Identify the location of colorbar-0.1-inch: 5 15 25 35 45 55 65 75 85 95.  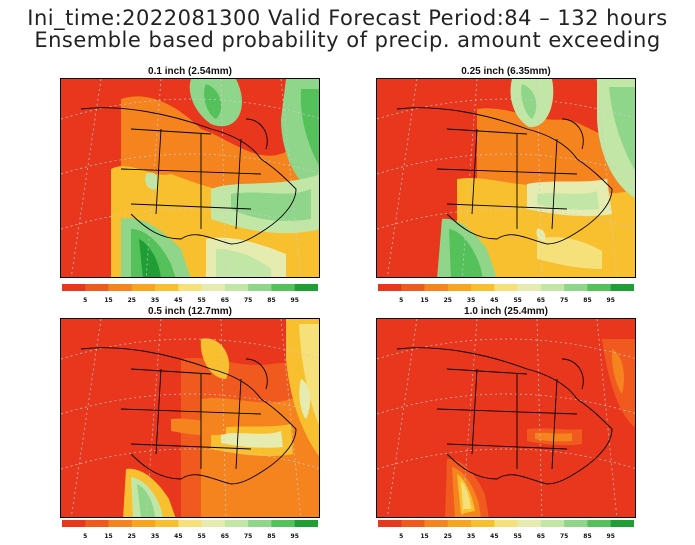
(190, 294).